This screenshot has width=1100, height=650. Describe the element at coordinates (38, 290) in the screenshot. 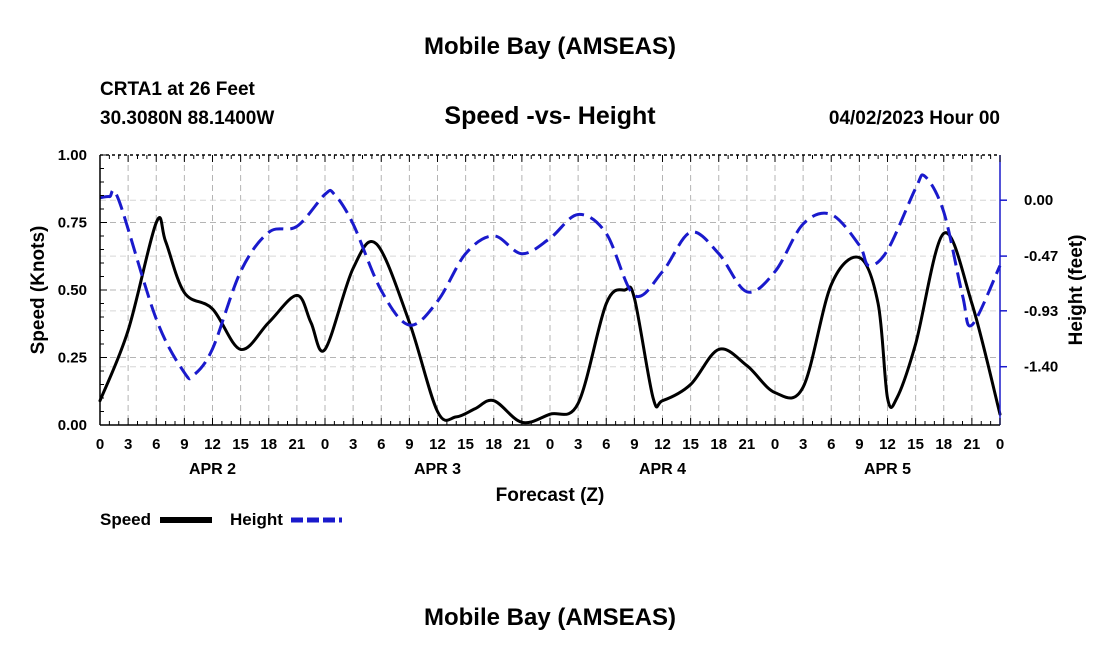

I see `y-axis-title: Speed (Knots)` at that location.